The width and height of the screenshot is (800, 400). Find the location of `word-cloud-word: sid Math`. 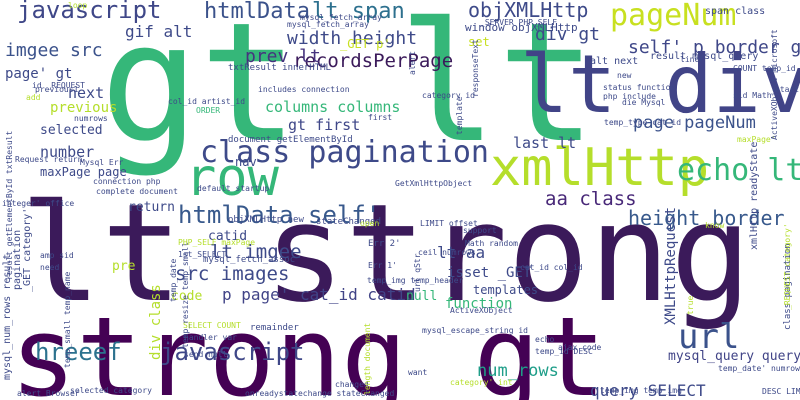

word-cloud-word: sid Math is located at coordinates (752, 95).